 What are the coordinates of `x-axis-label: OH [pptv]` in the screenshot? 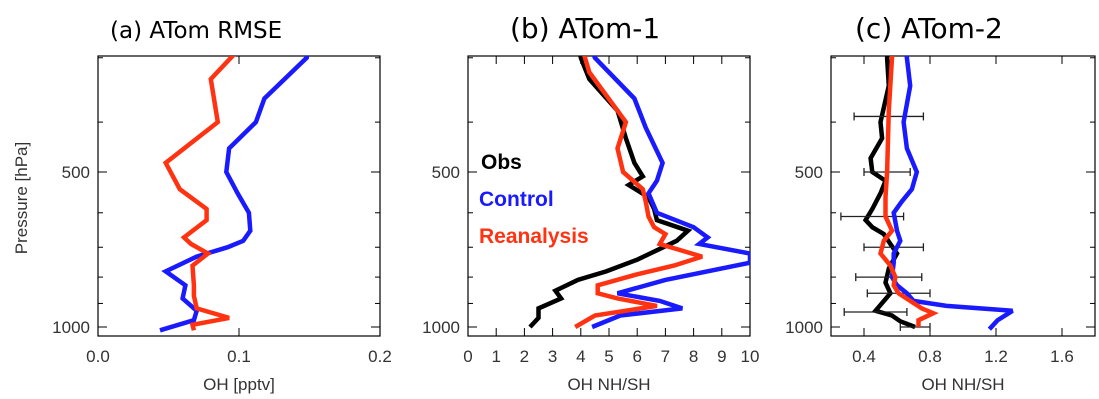 It's located at (239, 384).